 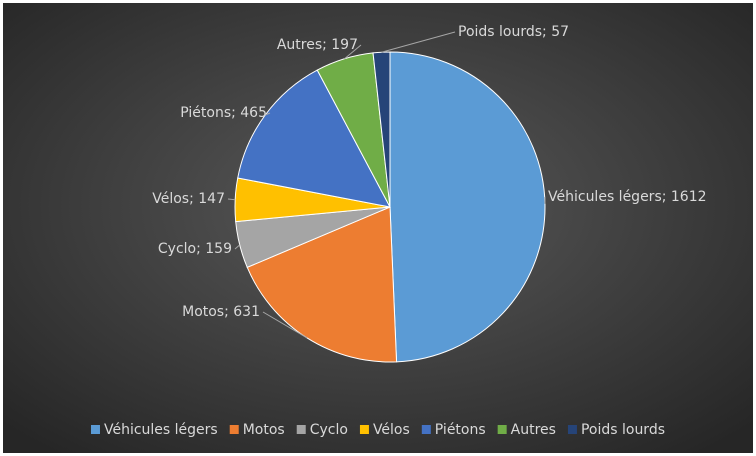 What do you see at coordinates (221, 312) in the screenshot?
I see `data-label: Motos; 631` at bounding box center [221, 312].